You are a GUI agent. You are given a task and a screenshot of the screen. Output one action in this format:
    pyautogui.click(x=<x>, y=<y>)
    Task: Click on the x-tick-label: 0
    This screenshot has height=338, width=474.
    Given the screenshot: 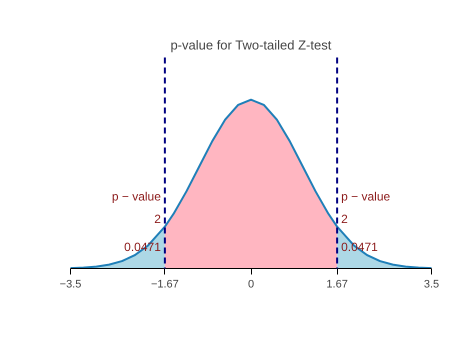 What is the action you would take?
    pyautogui.click(x=251, y=284)
    